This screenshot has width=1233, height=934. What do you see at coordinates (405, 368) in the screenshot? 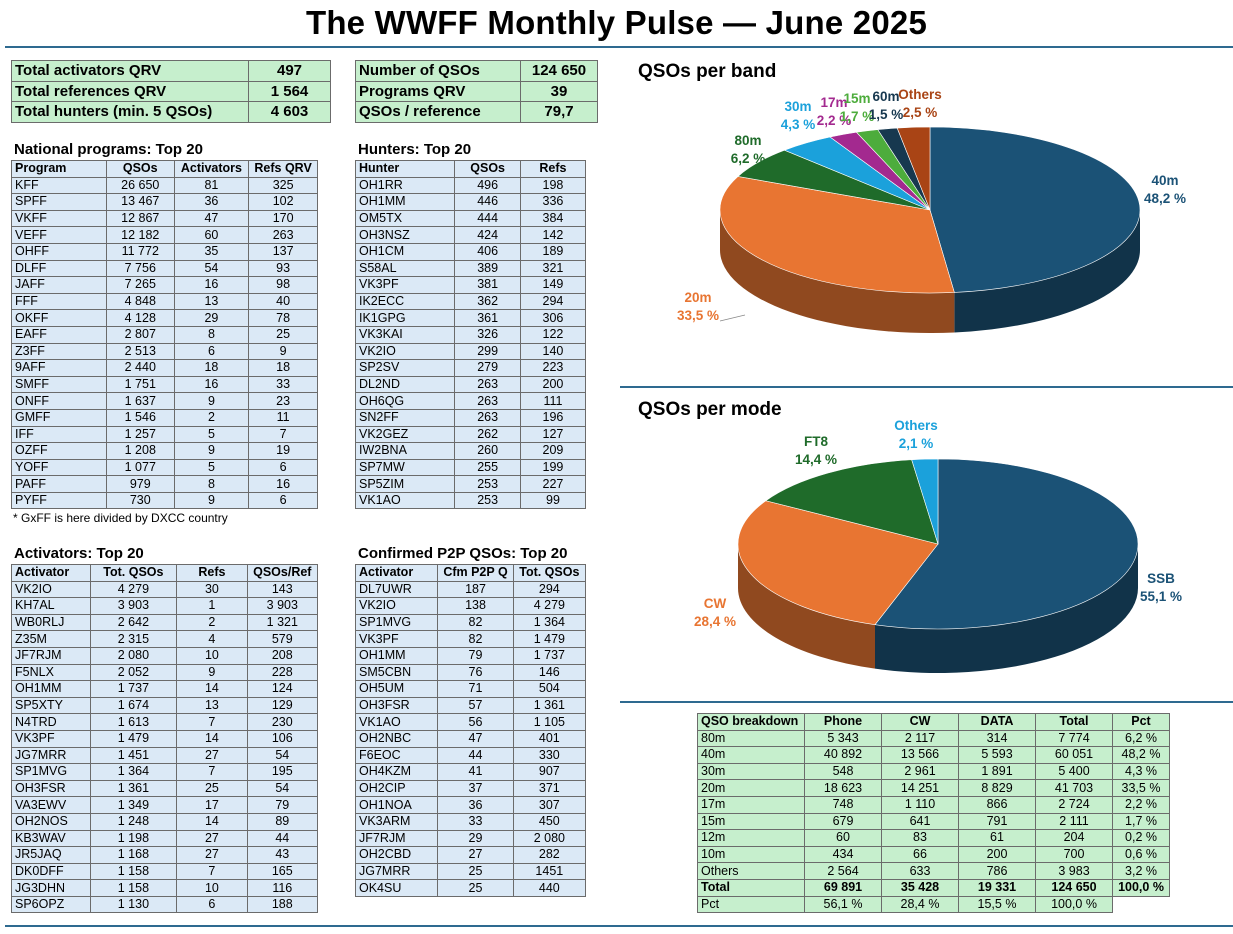
I see `table-cell: SP2SV` at bounding box center [405, 368].